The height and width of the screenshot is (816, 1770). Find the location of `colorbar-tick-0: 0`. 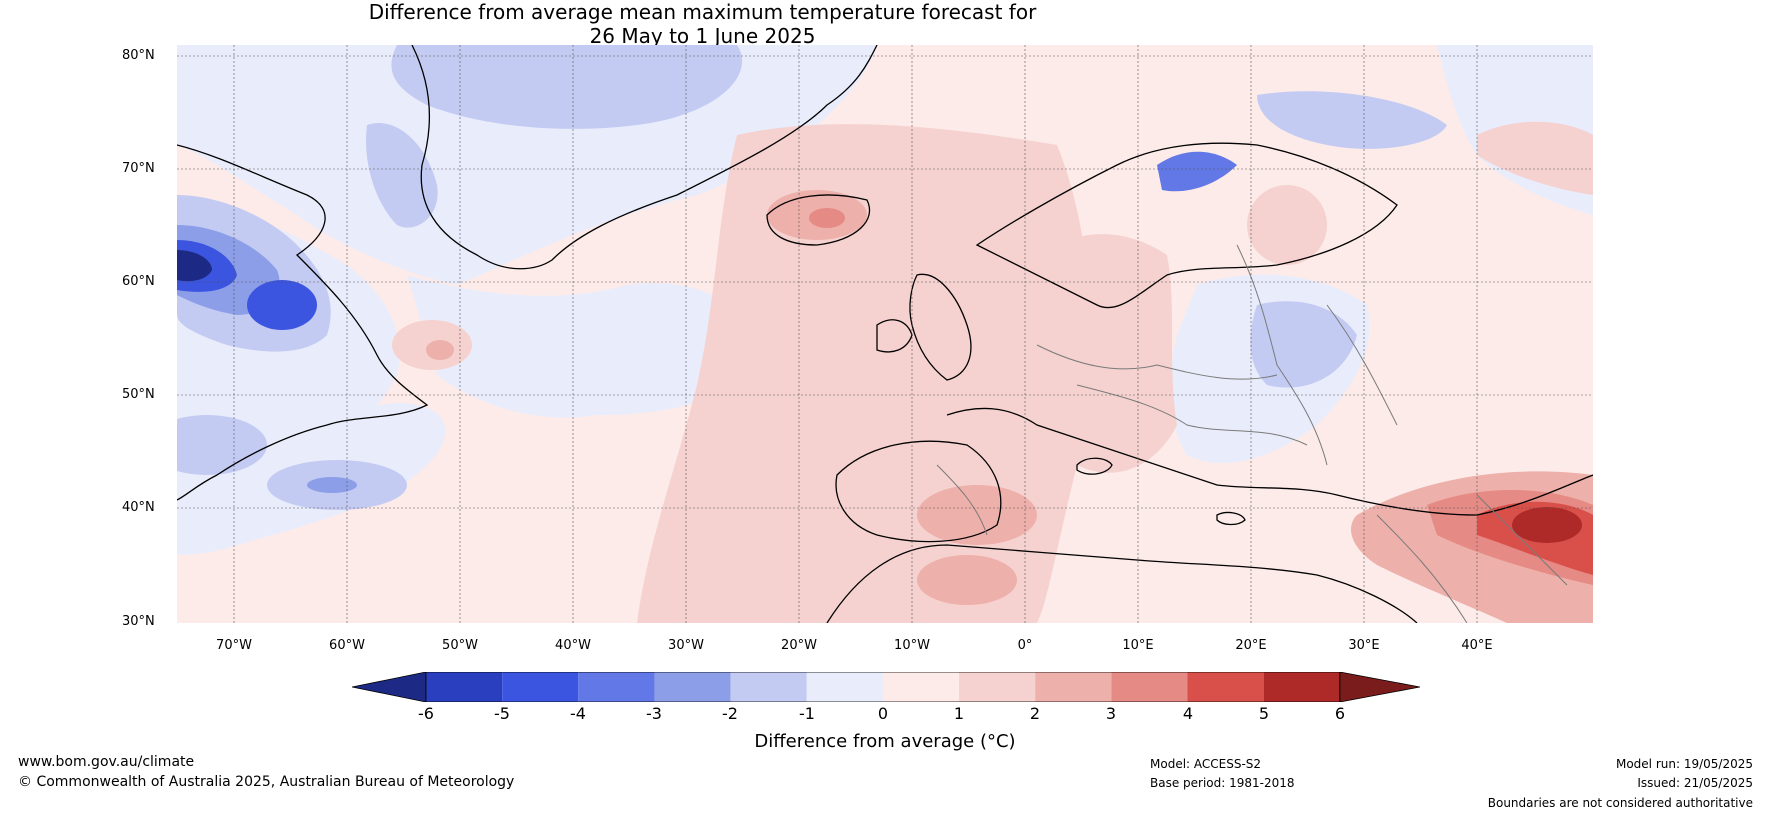

colorbar-tick-0: 0 is located at coordinates (883, 713).